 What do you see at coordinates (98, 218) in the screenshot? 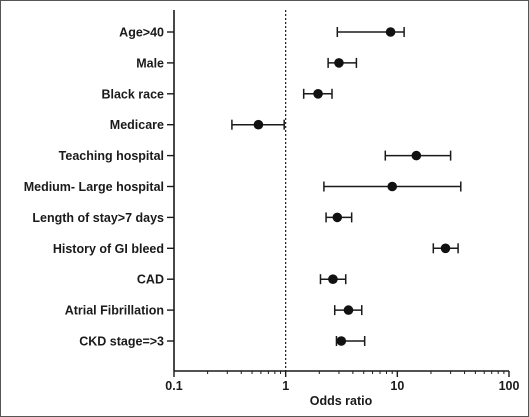
I see `row-label: Length of stay>7 days` at bounding box center [98, 218].